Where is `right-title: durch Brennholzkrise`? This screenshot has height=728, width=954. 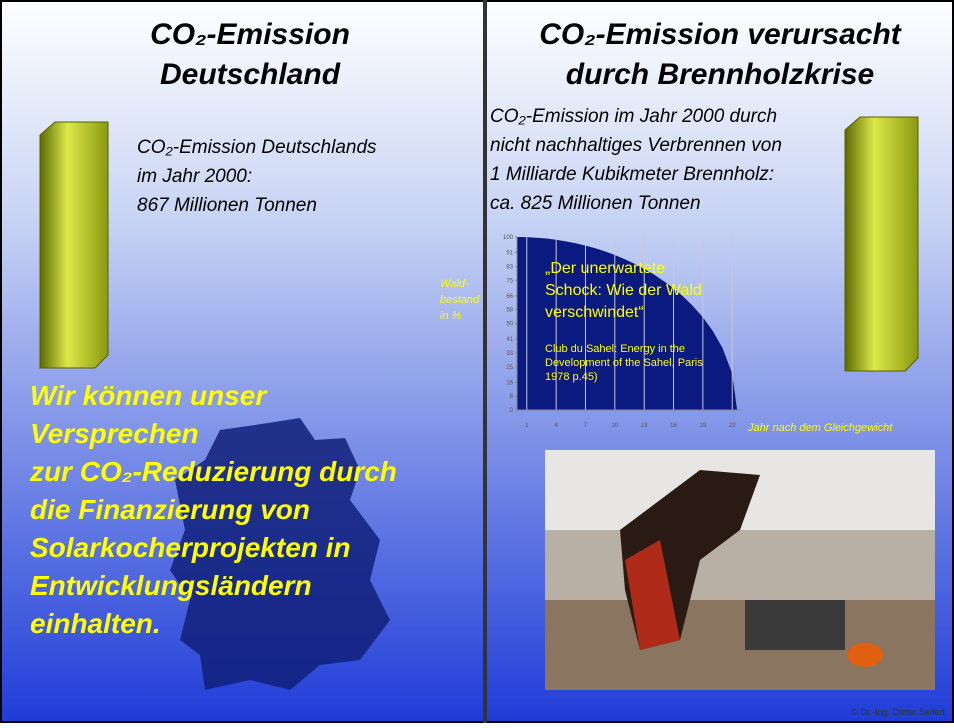
right-title: durch Brennholzkrise is located at coordinates (720, 74).